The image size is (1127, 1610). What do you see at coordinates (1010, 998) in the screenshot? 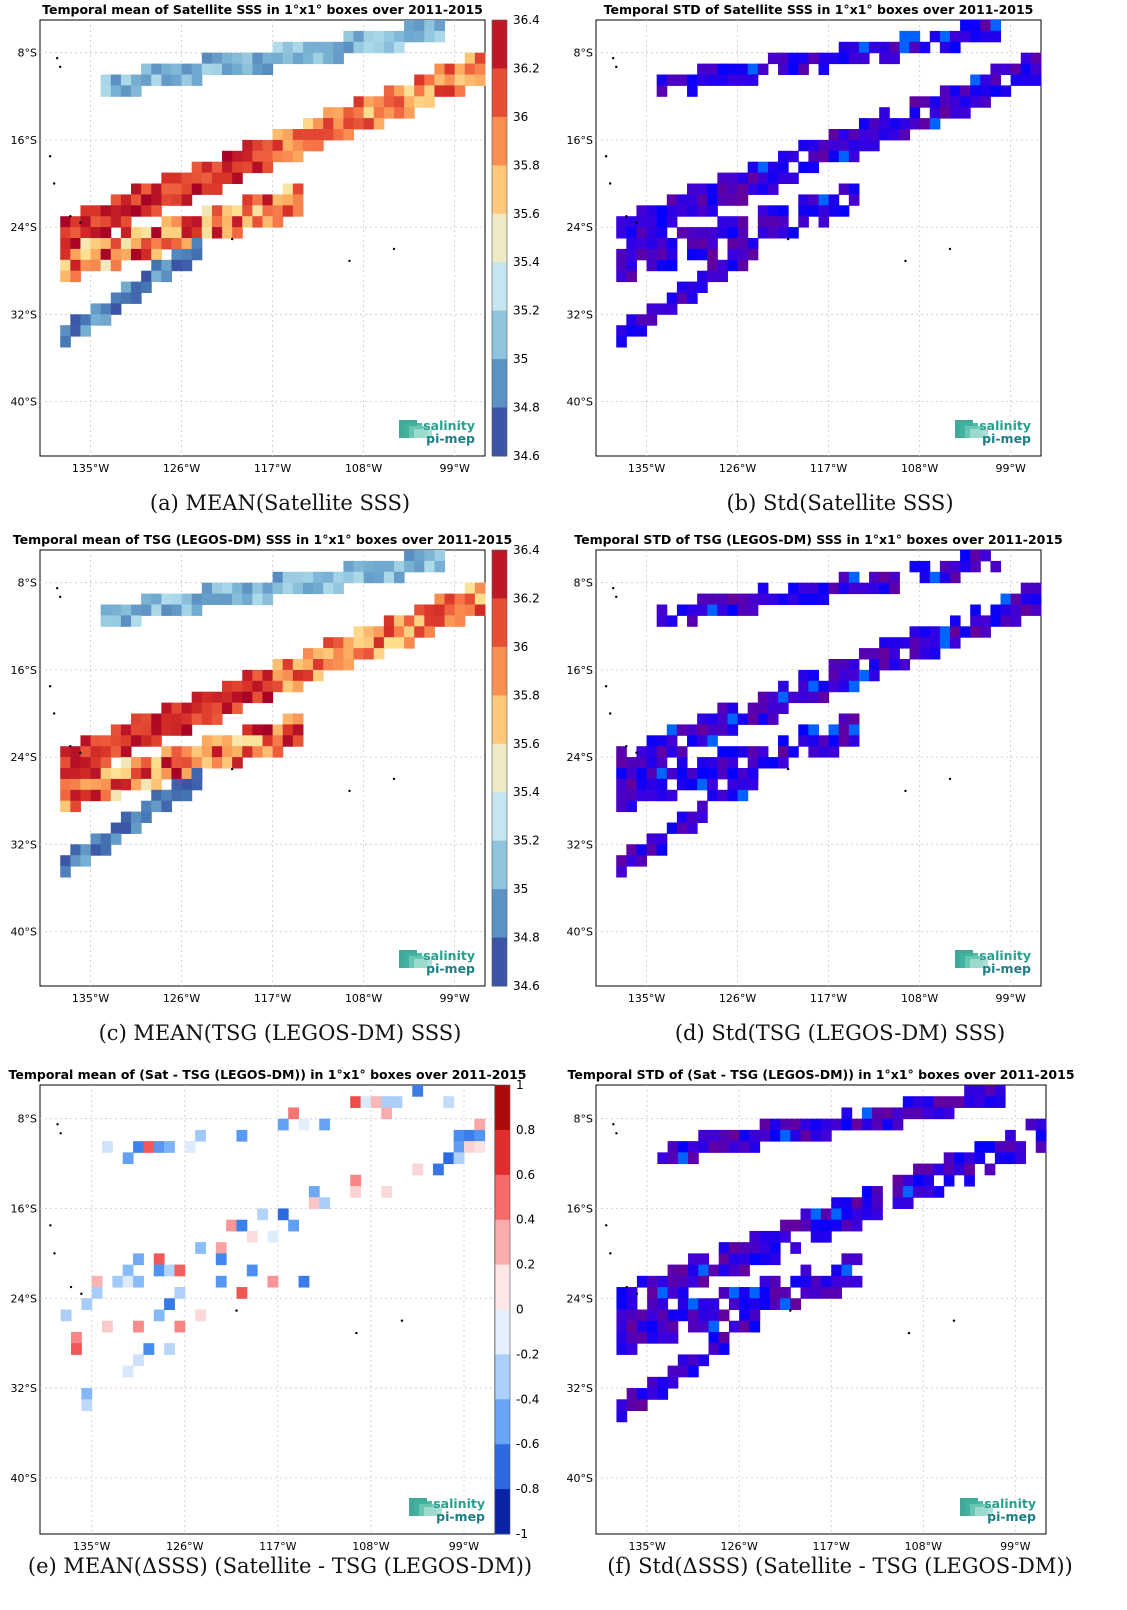
I see `x-tick-label: 99°W` at bounding box center [1010, 998].